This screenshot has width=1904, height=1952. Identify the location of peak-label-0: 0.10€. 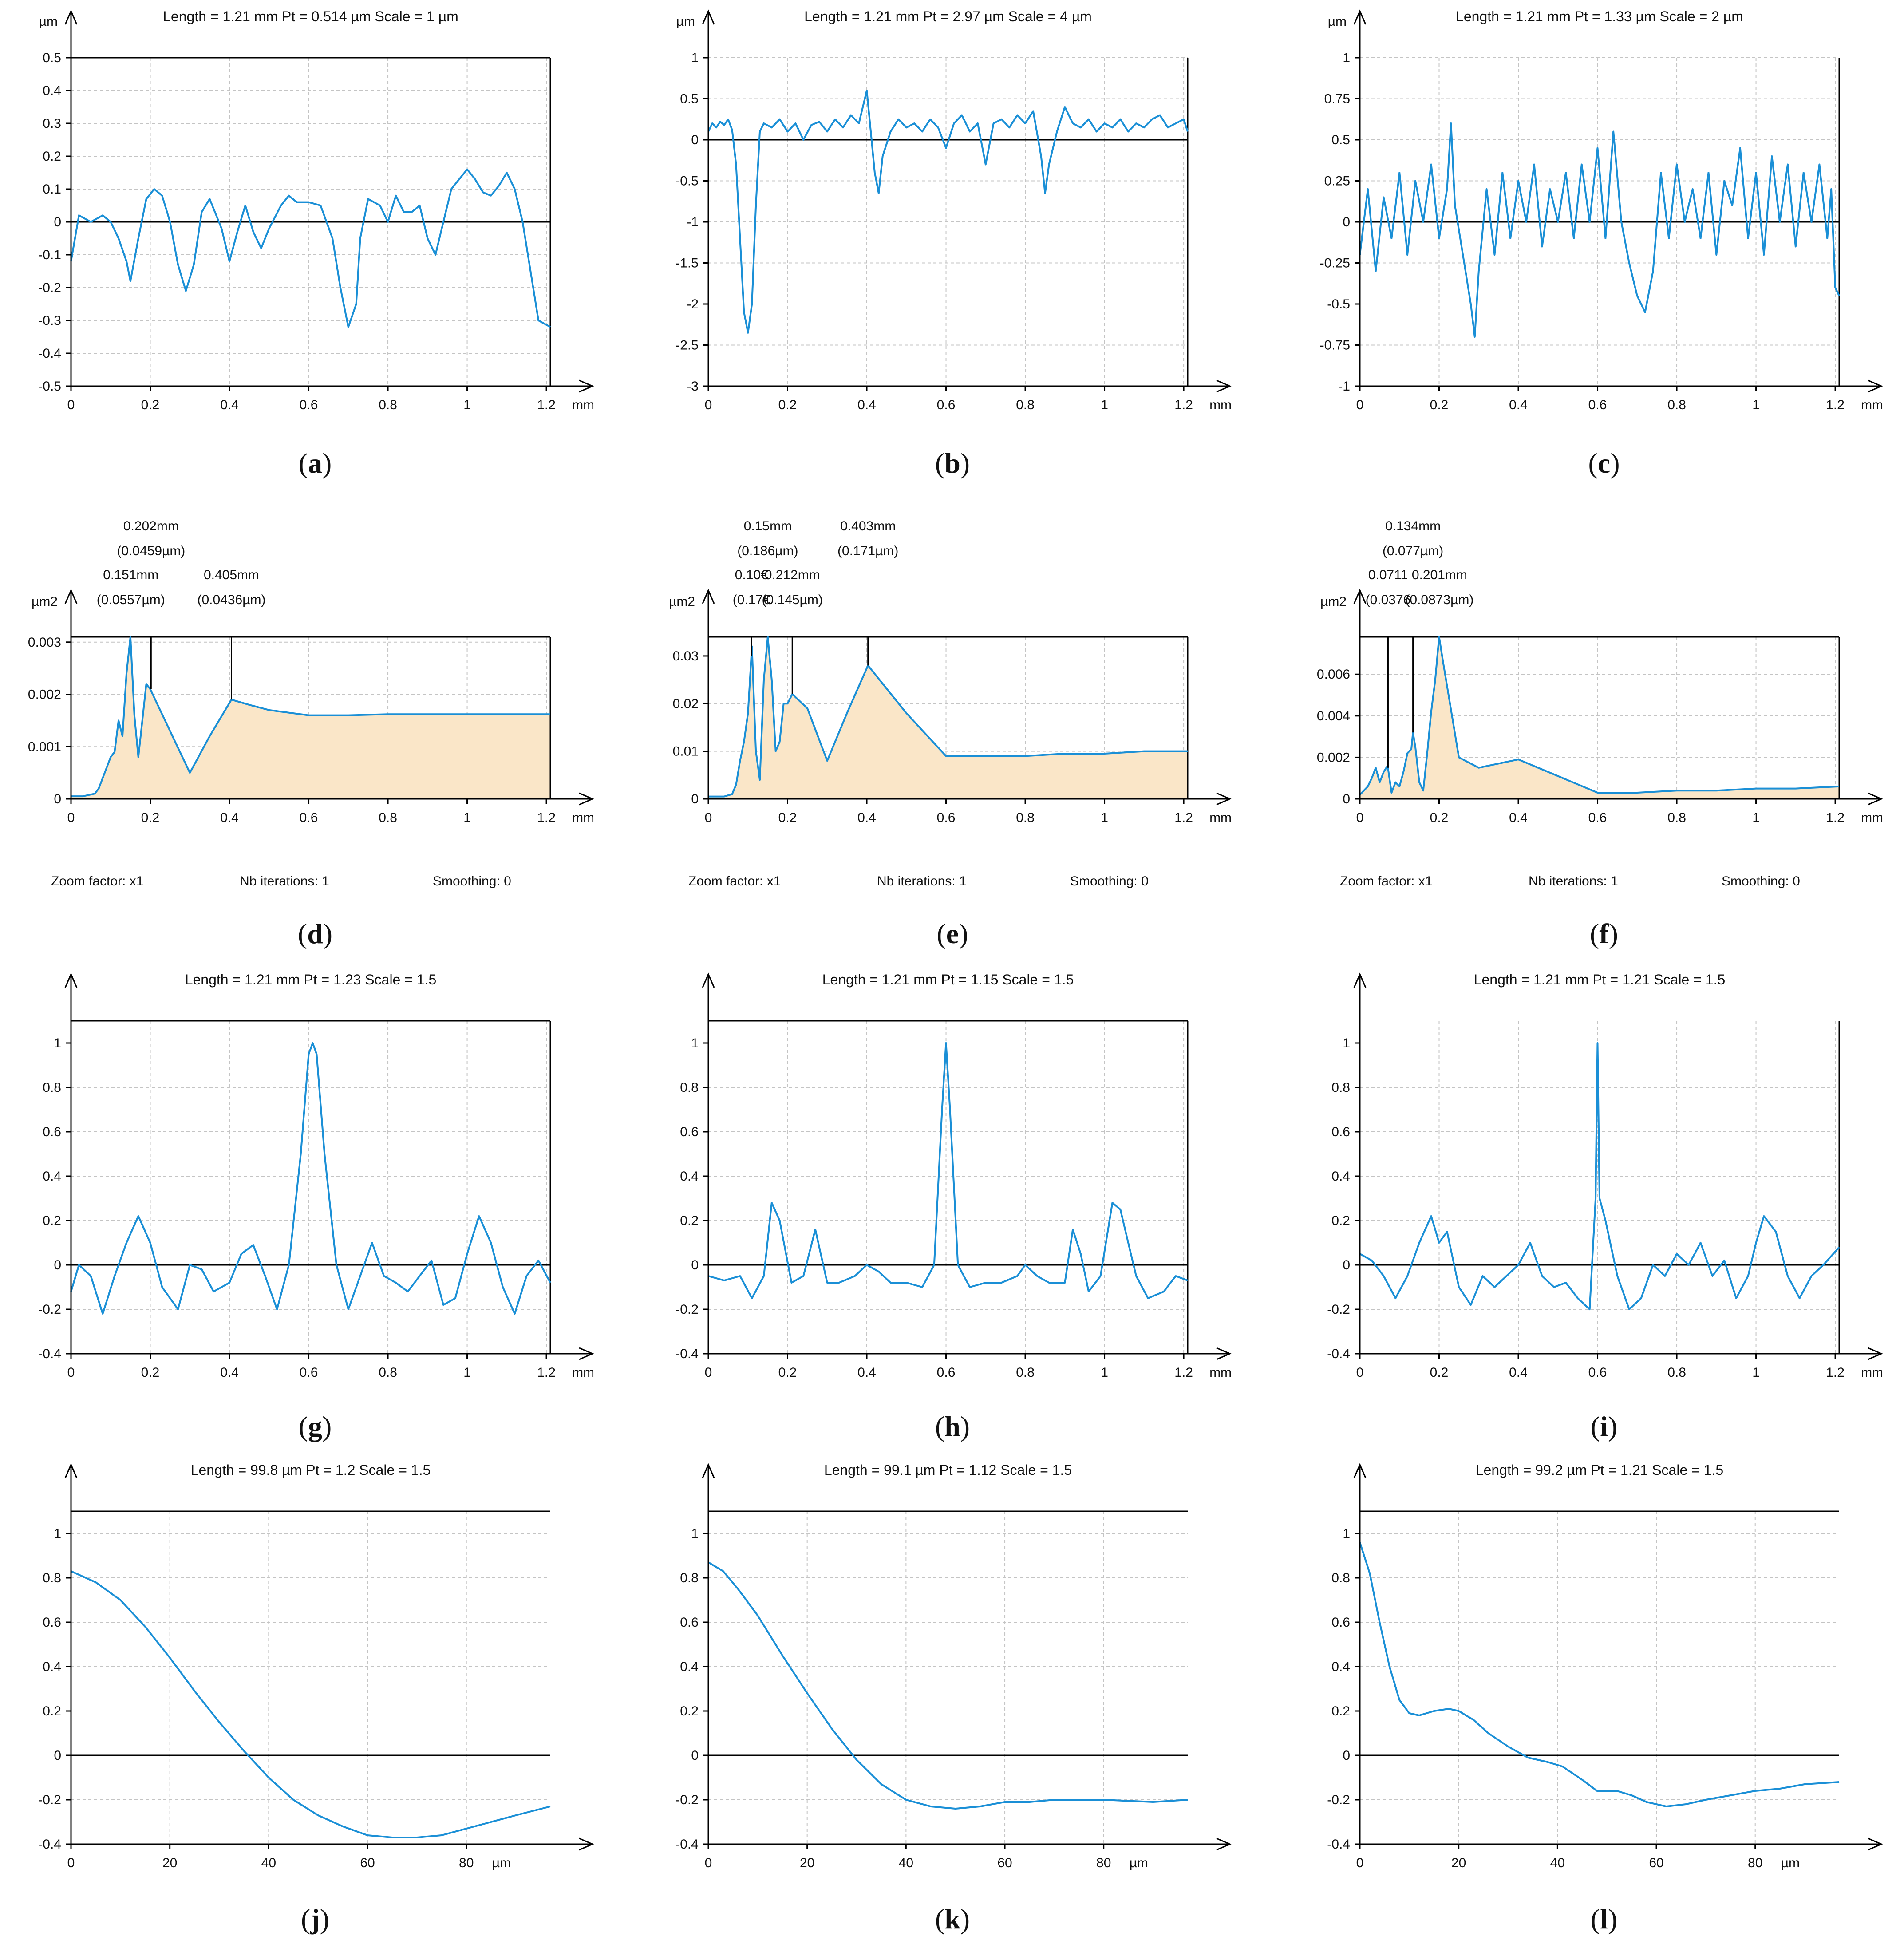
(751, 575).